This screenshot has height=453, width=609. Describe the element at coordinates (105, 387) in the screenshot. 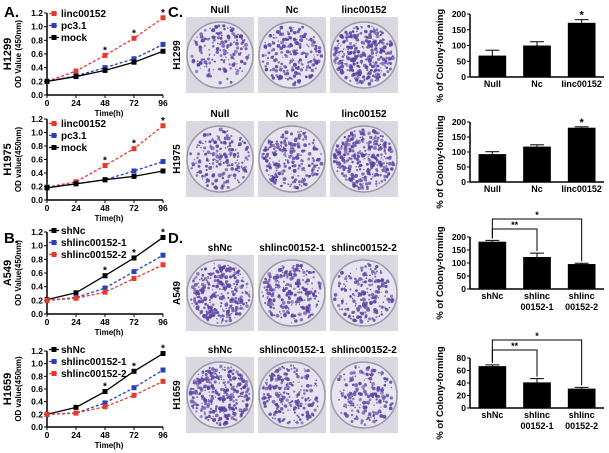

I see `significance-star: *` at that location.